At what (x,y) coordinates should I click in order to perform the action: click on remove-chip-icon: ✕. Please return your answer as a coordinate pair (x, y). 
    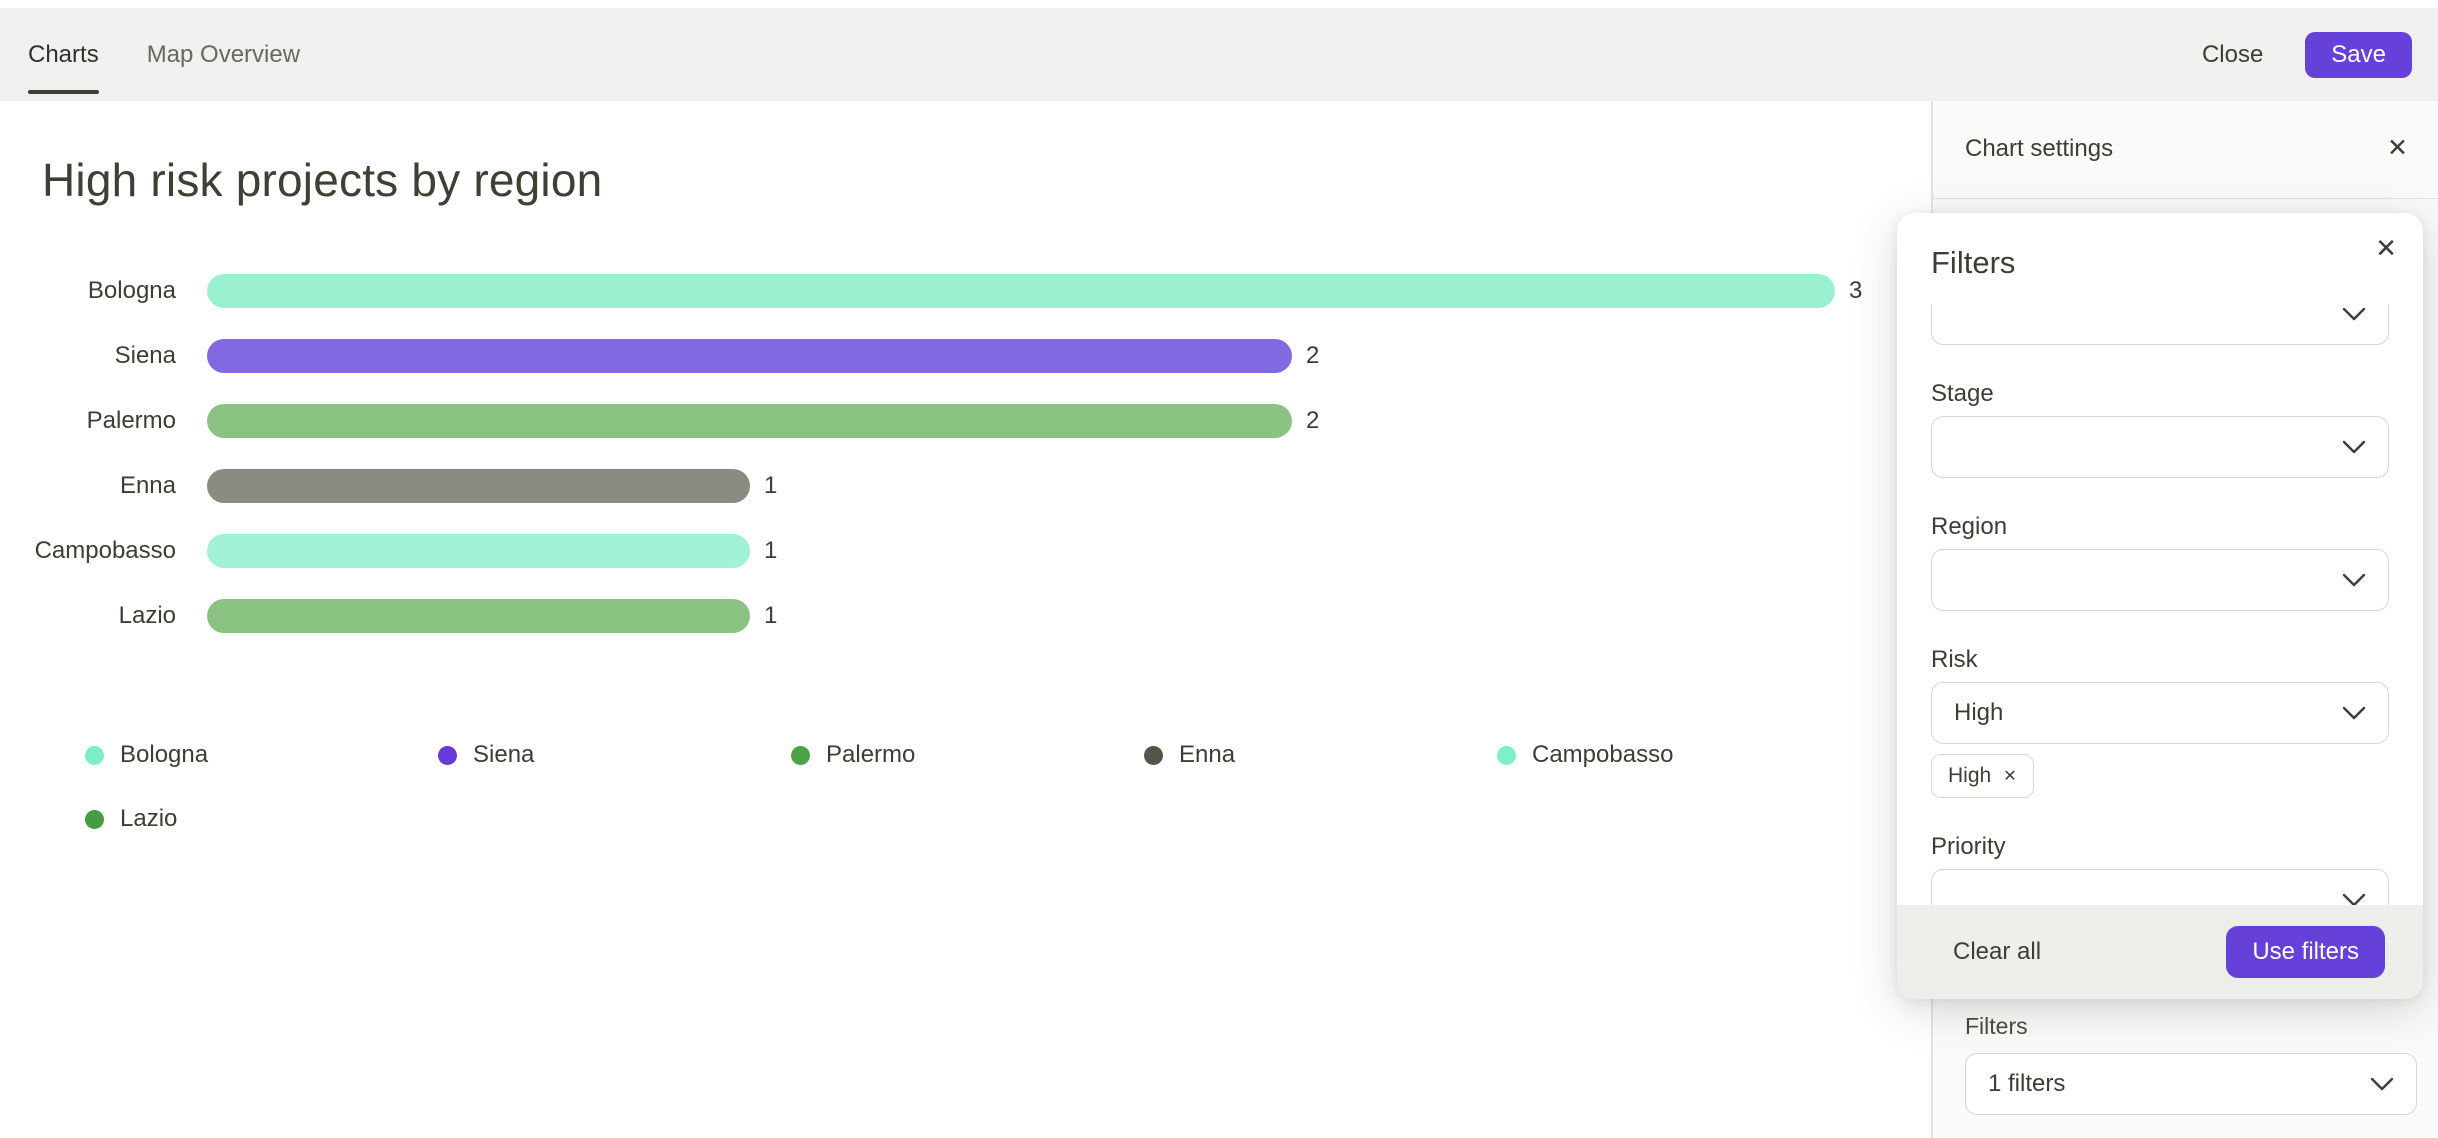
    Looking at the image, I should click on (2010, 776).